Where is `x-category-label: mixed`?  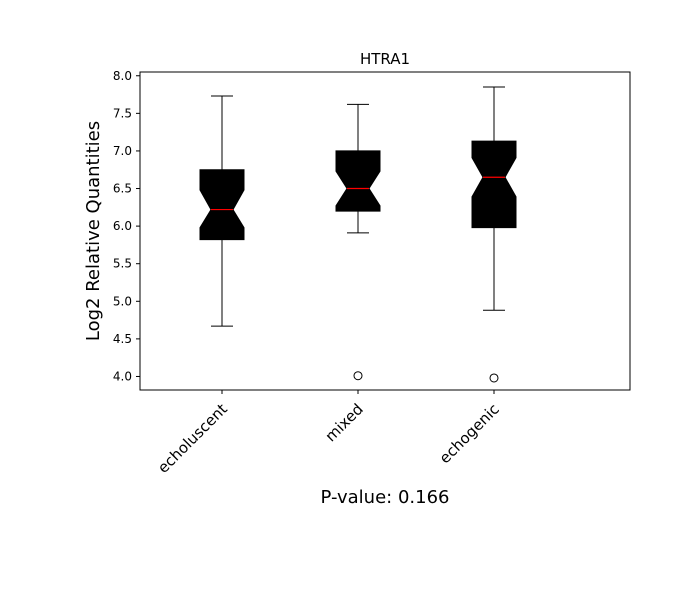
x-category-label: mixed is located at coordinates (344, 422).